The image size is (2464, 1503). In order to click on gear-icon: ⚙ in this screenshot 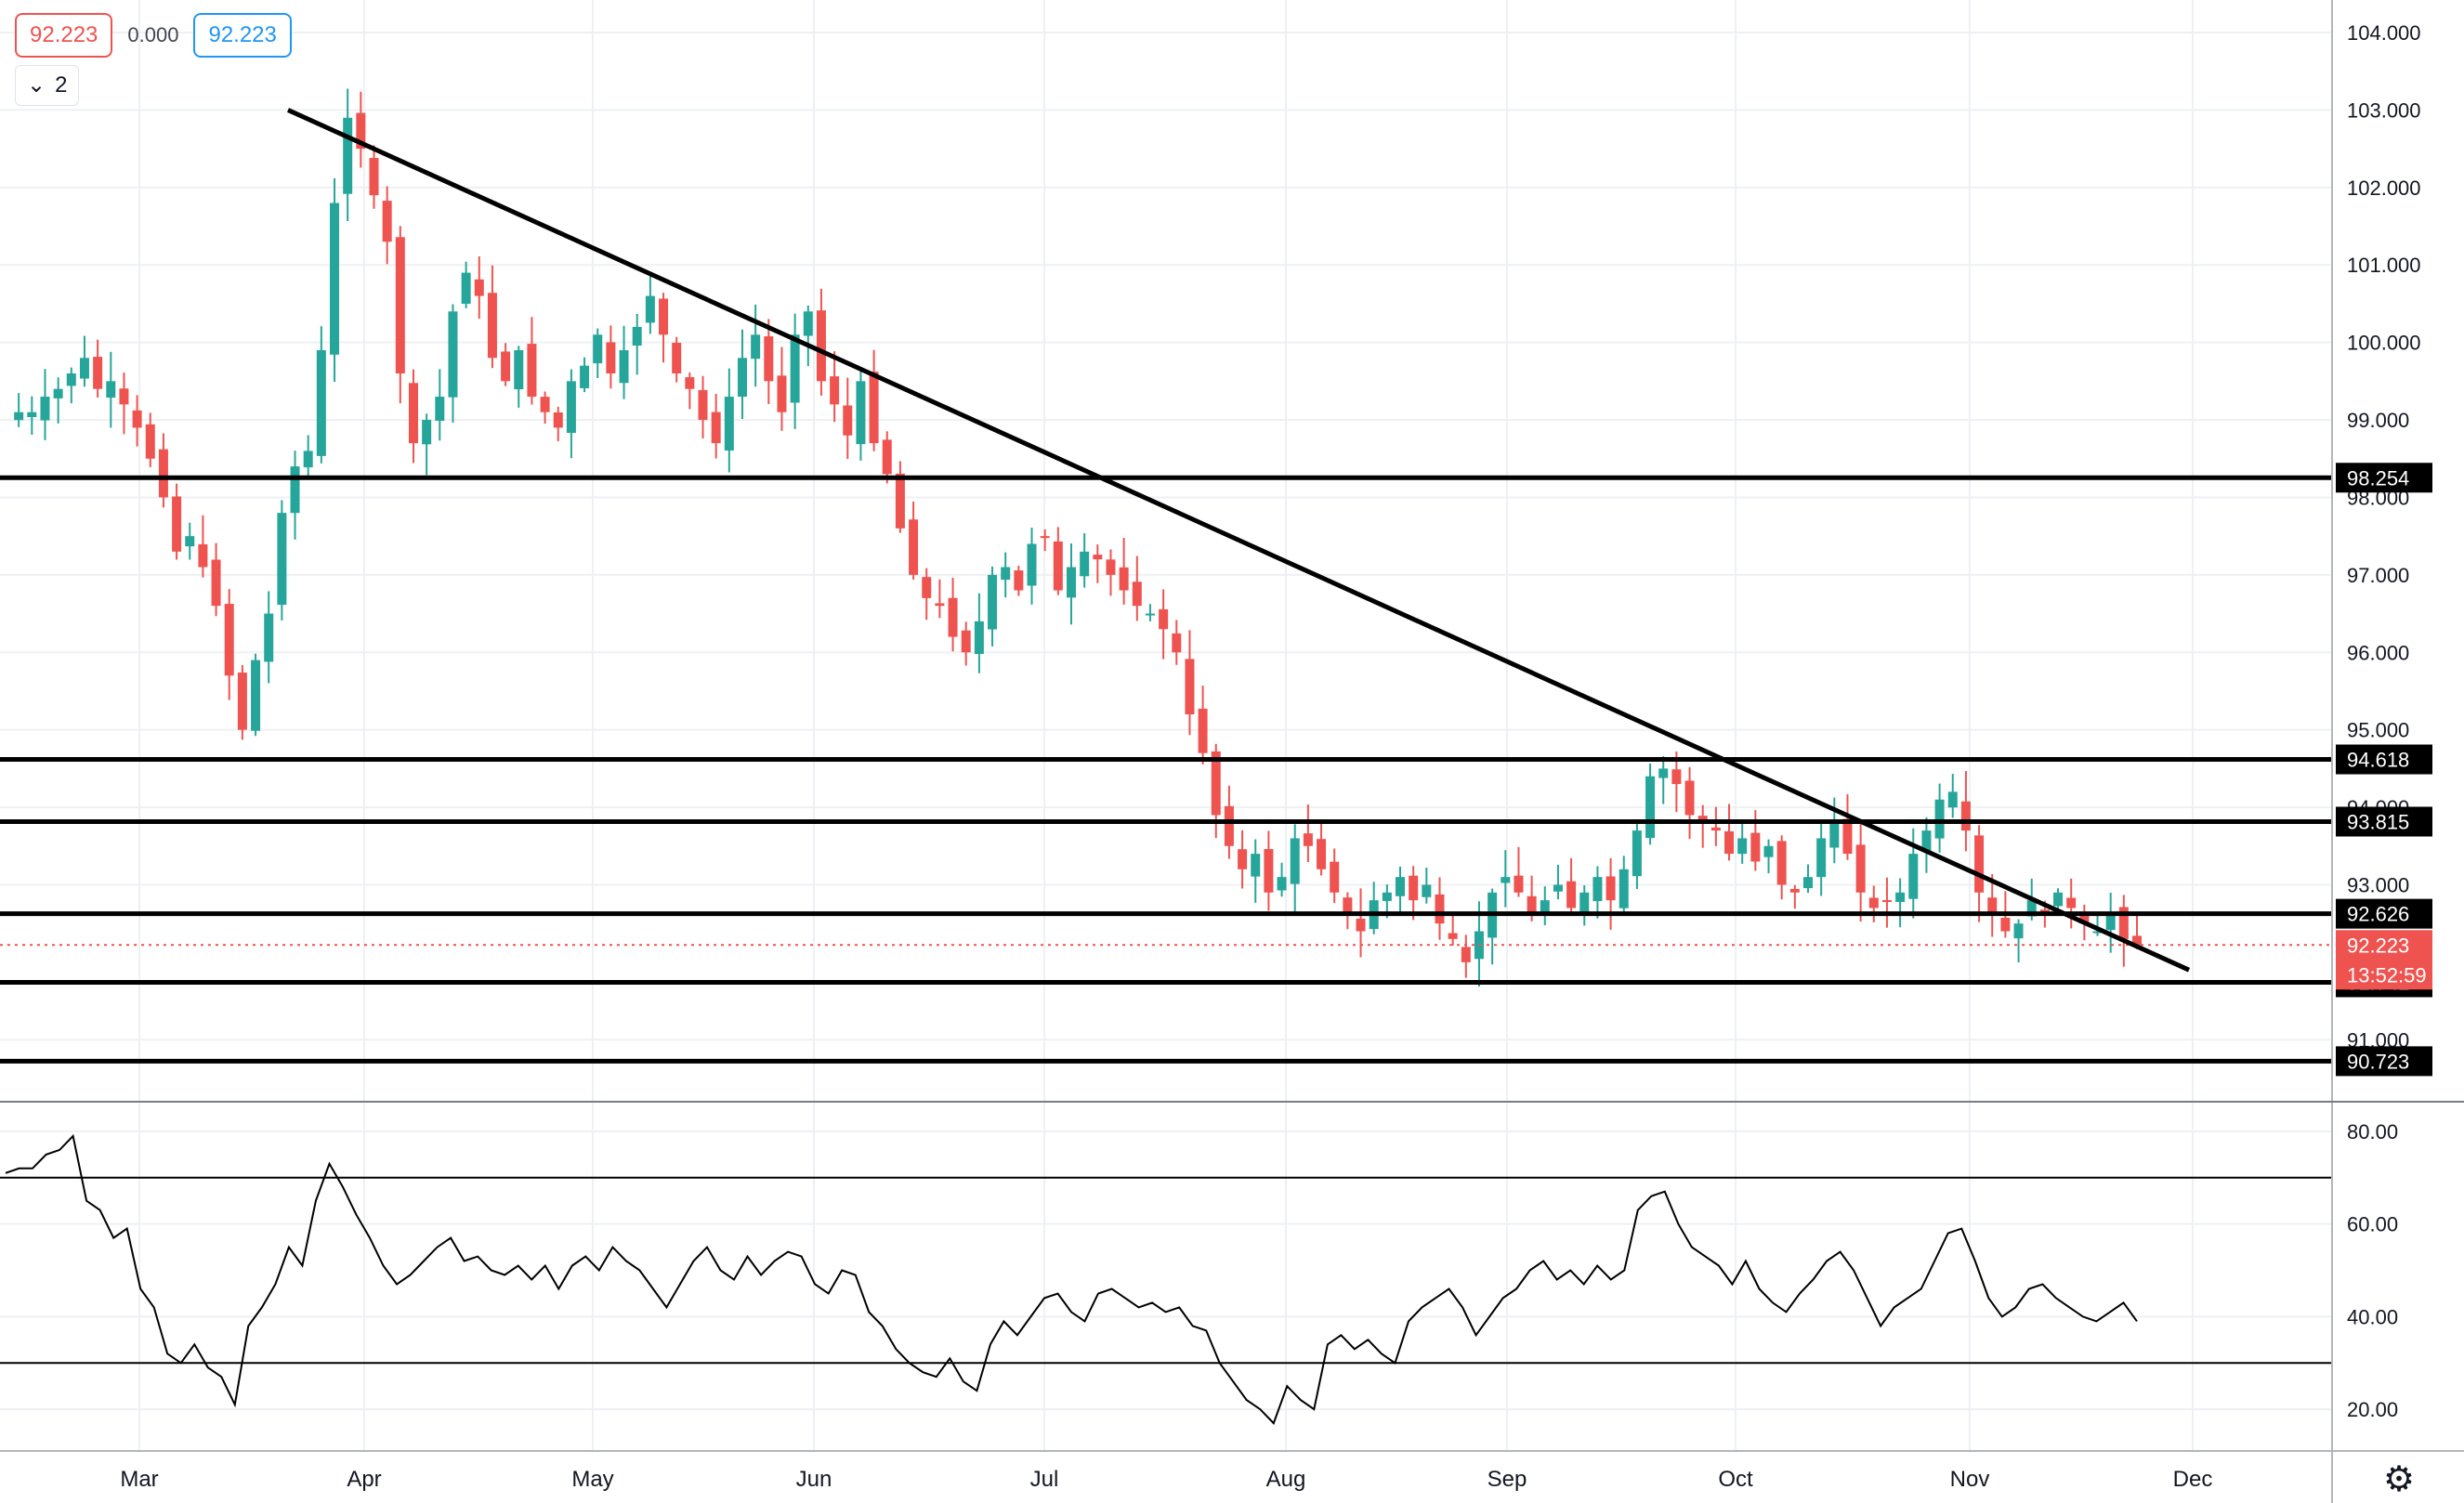, I will do `click(2399, 1479)`.